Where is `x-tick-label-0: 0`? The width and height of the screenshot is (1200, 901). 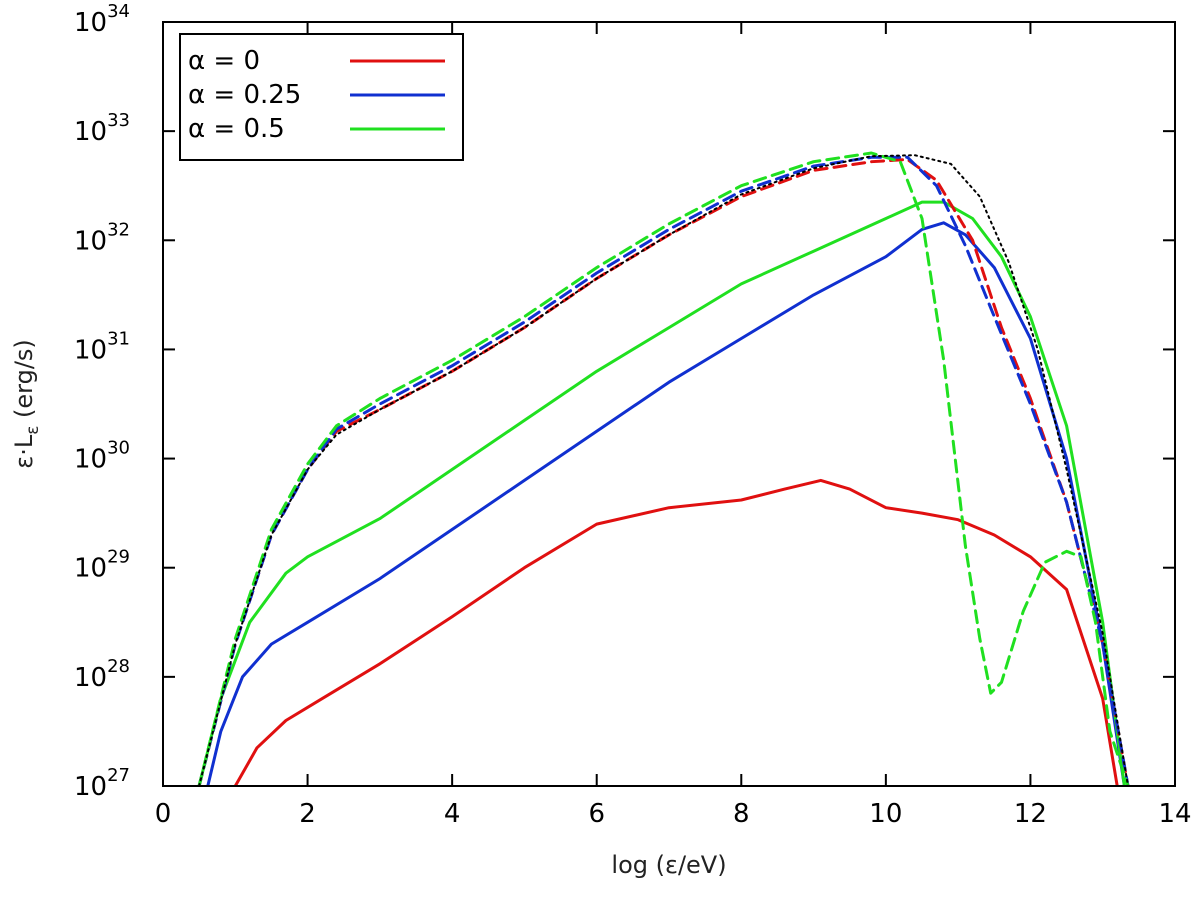
x-tick-label-0: 0 is located at coordinates (163, 814).